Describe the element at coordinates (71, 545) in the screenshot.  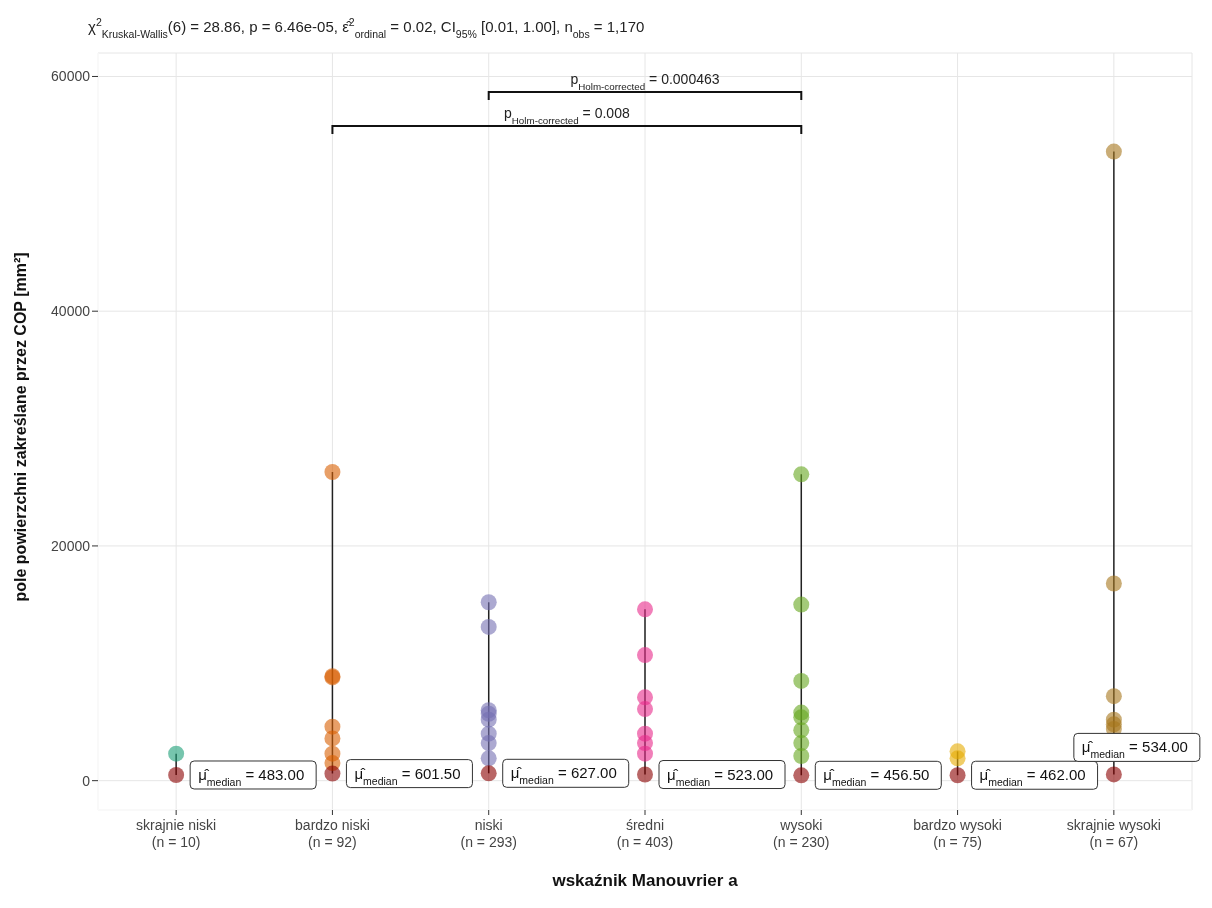
I see `y-tick-label: 20000` at that location.